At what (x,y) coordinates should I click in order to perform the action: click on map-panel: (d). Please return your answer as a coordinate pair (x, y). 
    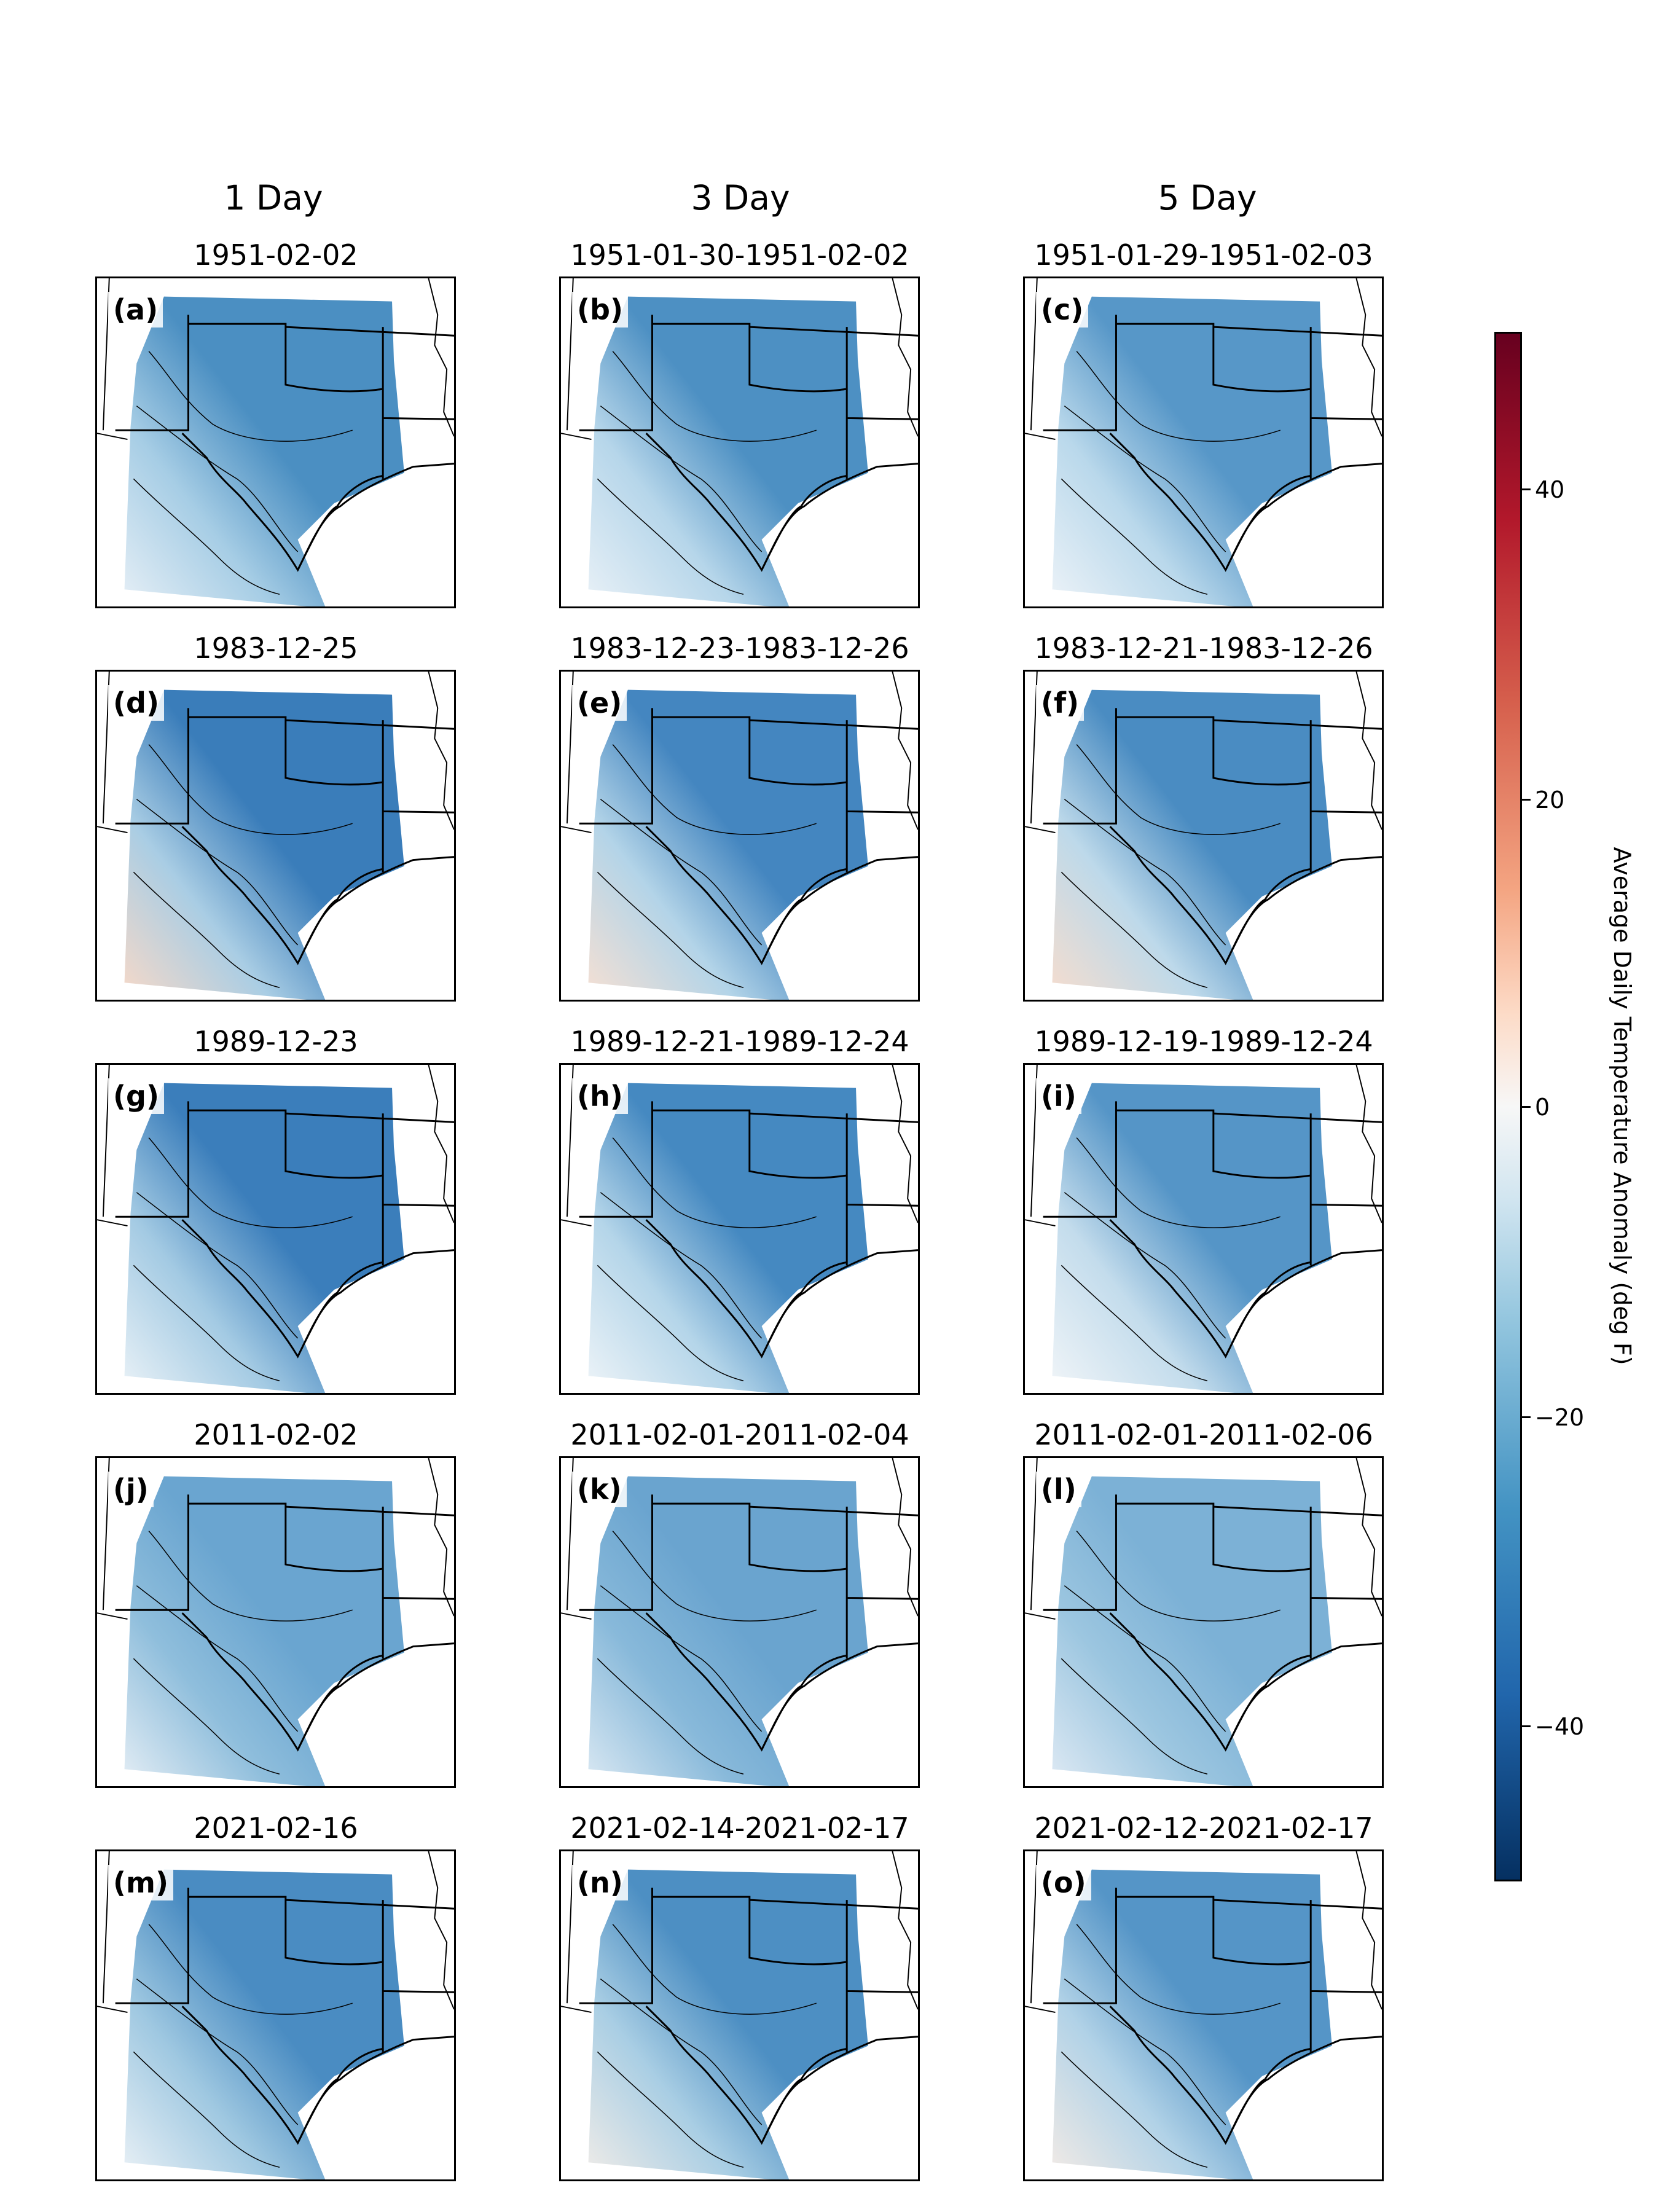
    Looking at the image, I should click on (275, 836).